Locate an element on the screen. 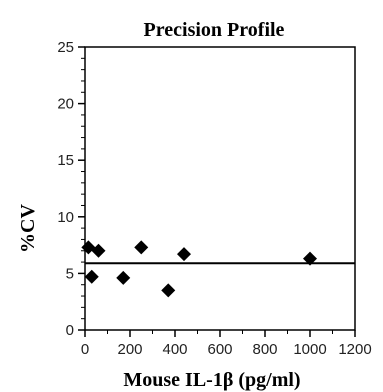 Image resolution: width=383 pixels, height=392 pixels. y-tick-label: 15 is located at coordinates (65, 160).